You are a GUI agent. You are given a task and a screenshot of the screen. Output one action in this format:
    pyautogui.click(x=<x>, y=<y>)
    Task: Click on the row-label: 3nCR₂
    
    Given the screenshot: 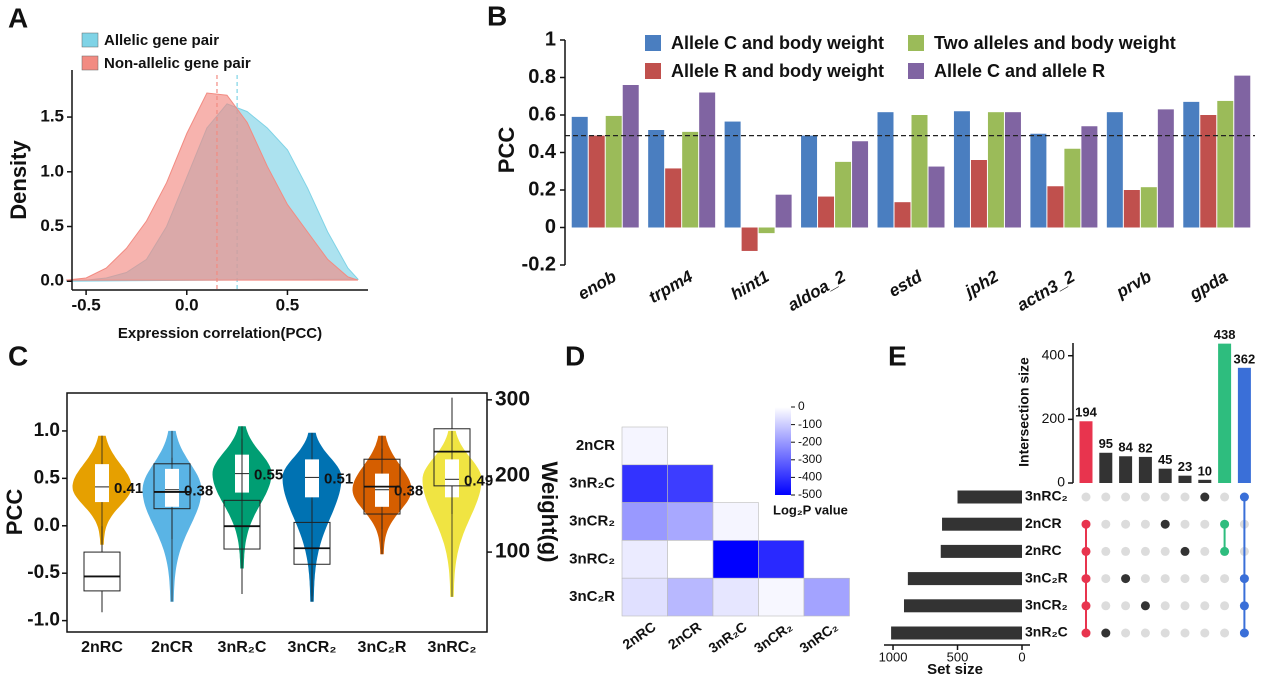 What is the action you would take?
    pyautogui.click(x=592, y=520)
    